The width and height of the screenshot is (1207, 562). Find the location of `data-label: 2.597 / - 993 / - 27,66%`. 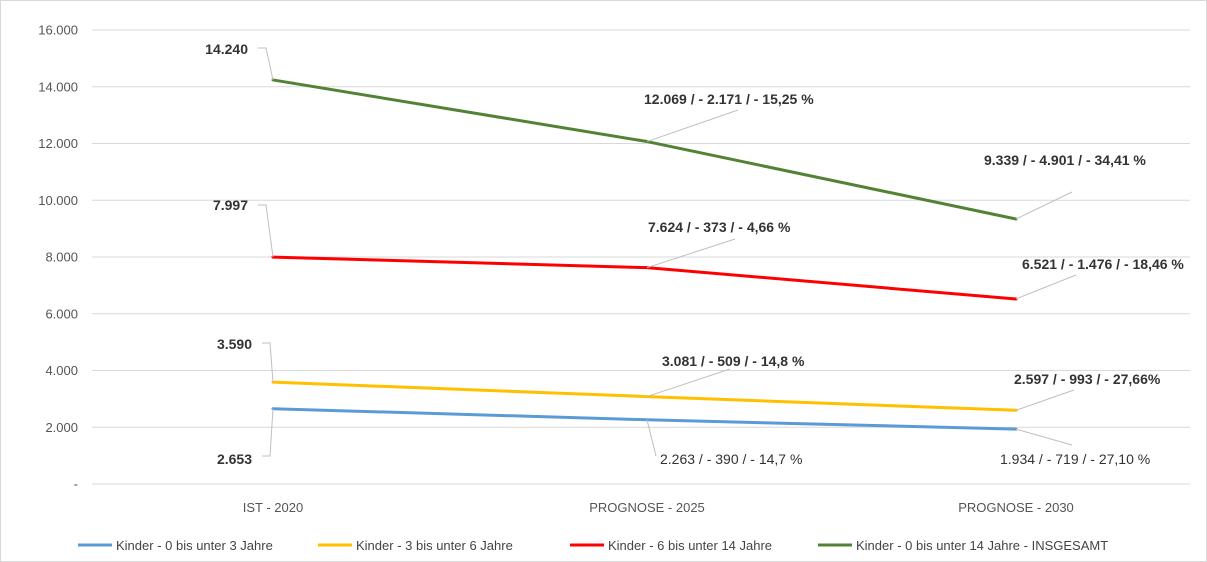

data-label: 2.597 / - 993 / - 27,66% is located at coordinates (1087, 379).